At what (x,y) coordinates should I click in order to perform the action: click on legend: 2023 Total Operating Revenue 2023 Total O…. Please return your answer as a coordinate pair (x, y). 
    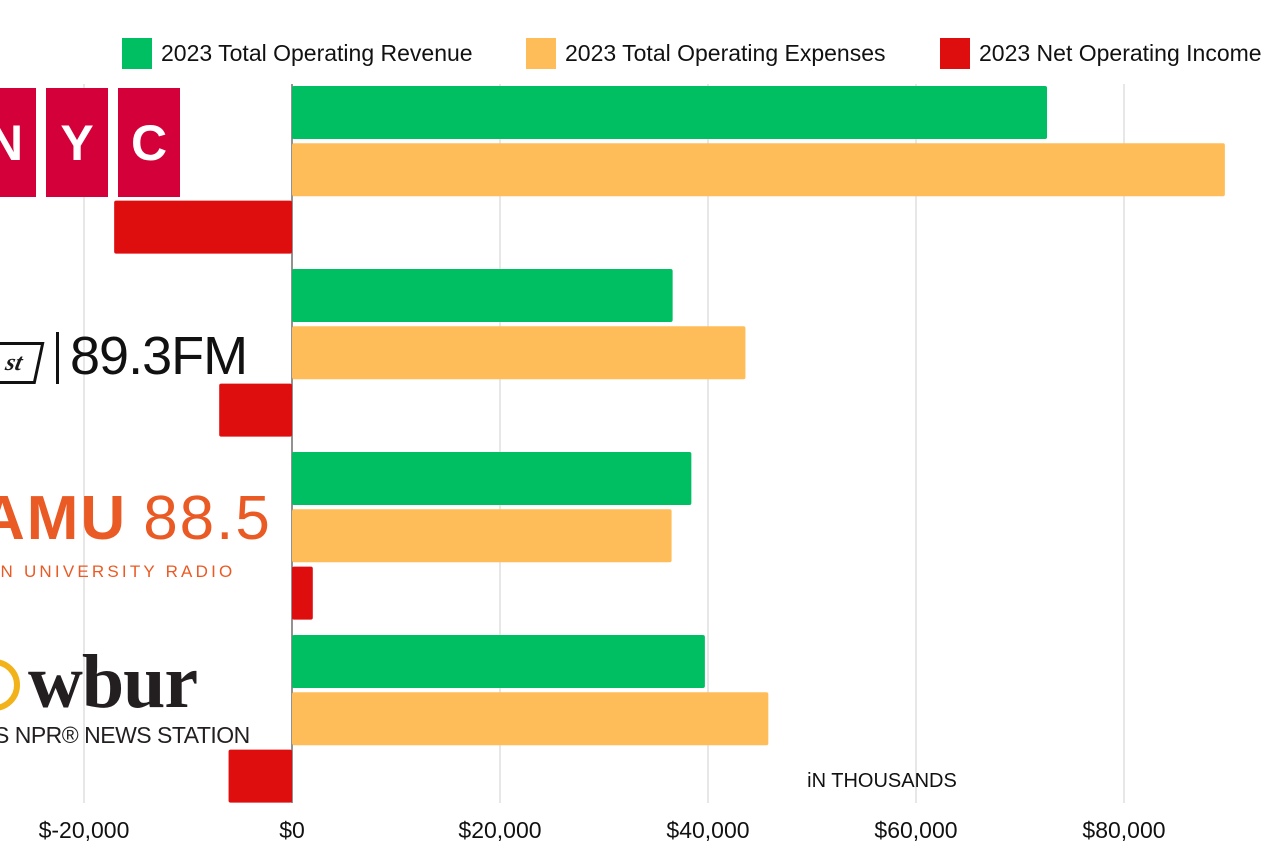
    Looking at the image, I should click on (692, 53).